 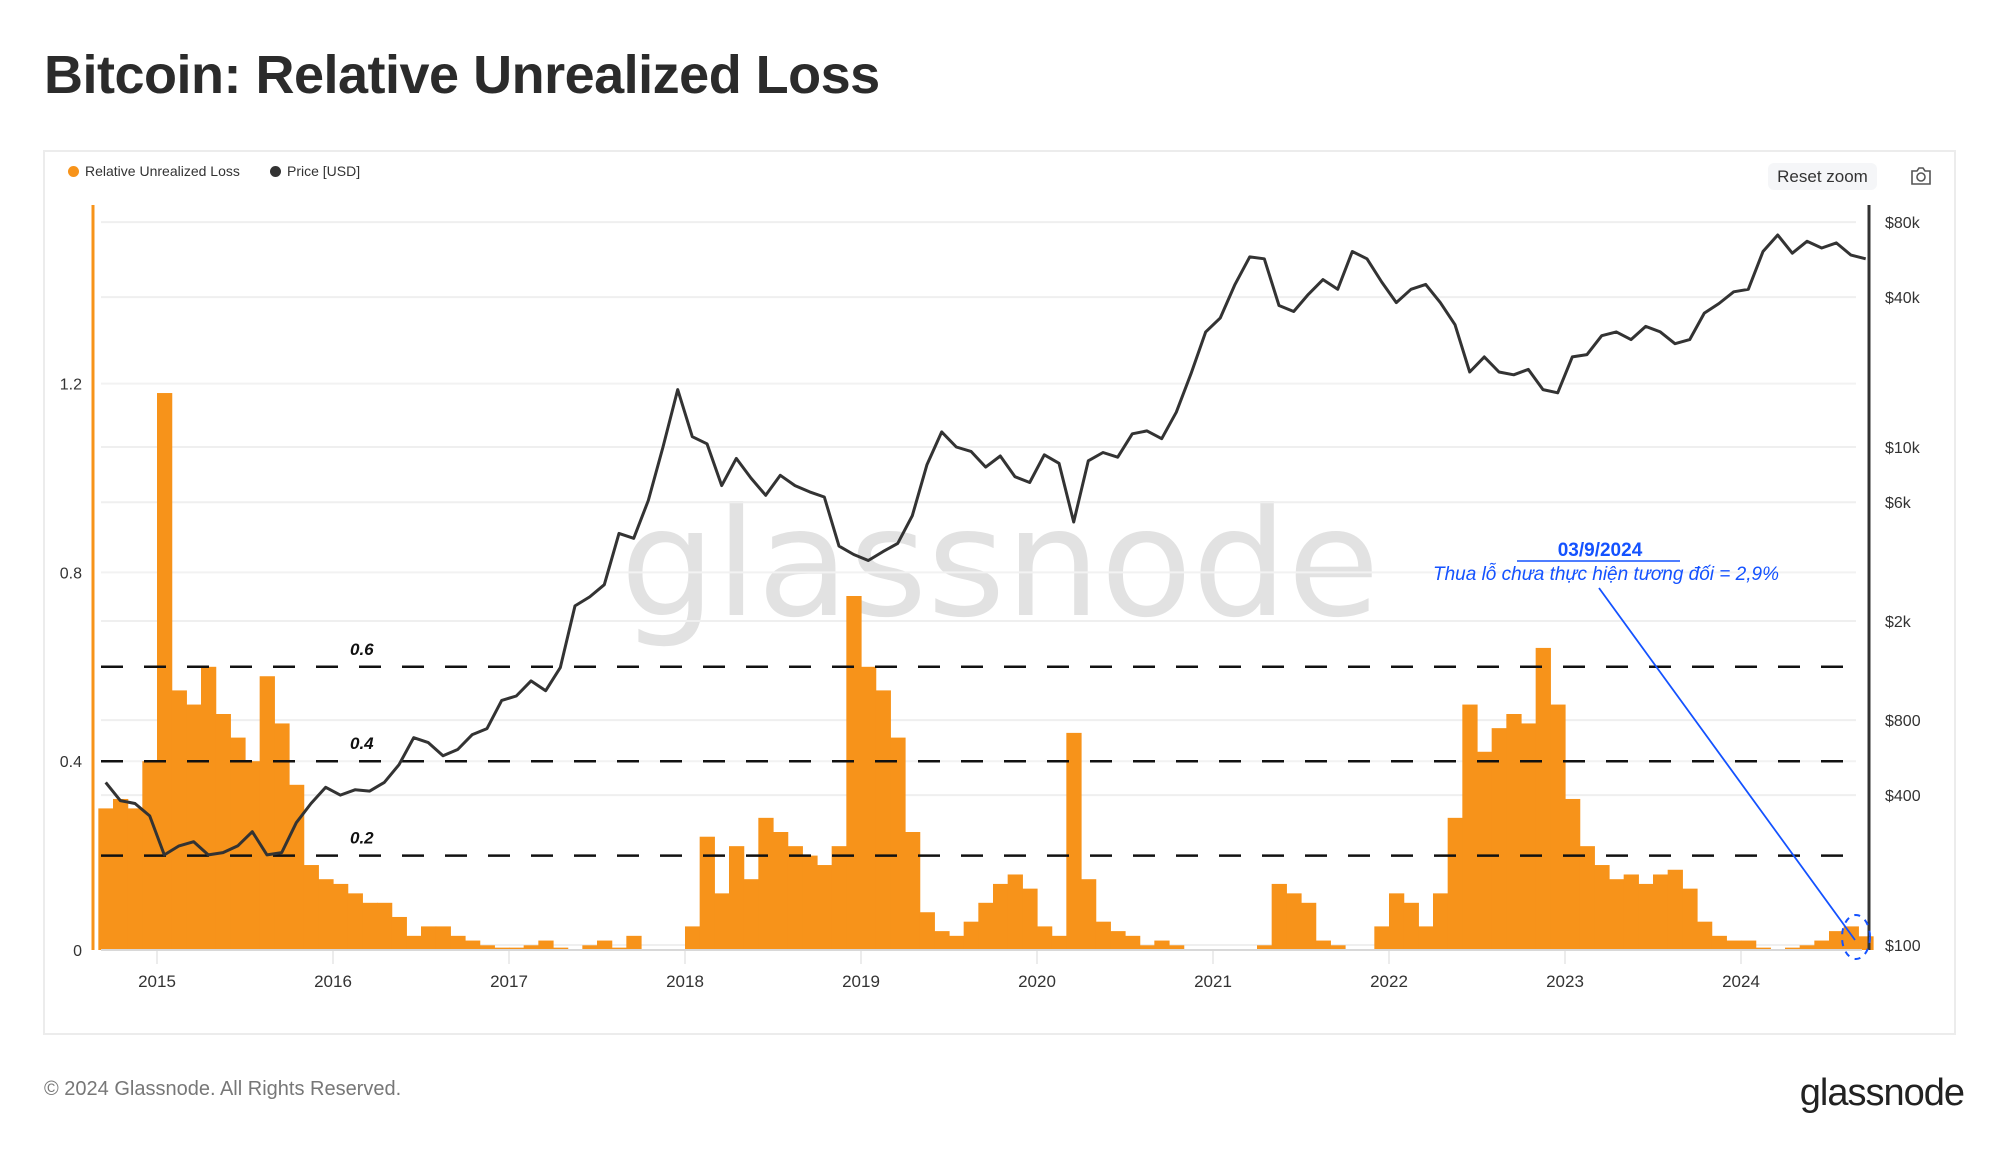 What do you see at coordinates (1882, 1093) in the screenshot?
I see `glassnode-logo: glassnode` at bounding box center [1882, 1093].